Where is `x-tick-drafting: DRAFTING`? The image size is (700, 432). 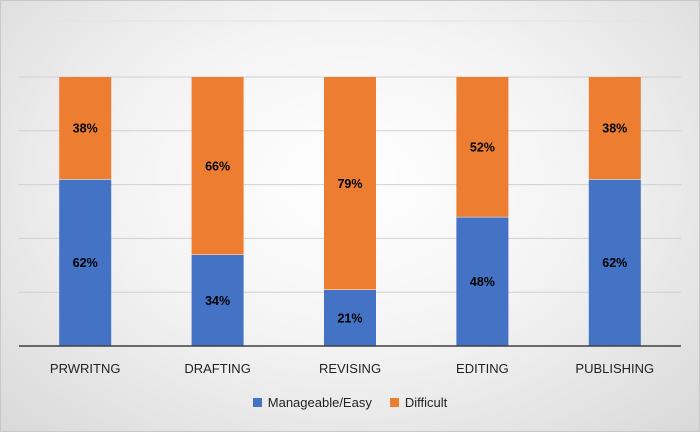
x-tick-drafting: DRAFTING is located at coordinates (217, 368).